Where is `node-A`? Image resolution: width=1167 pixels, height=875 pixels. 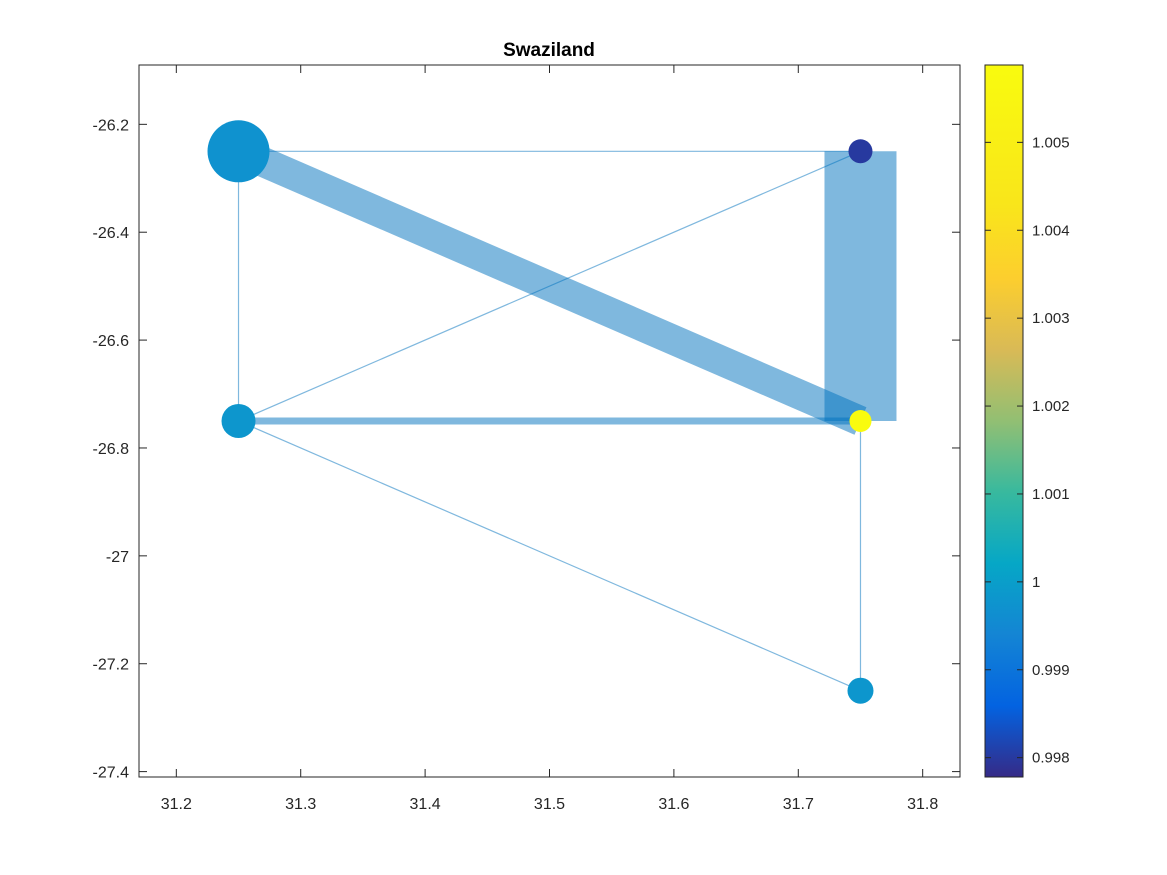
node-A is located at coordinates (238, 151).